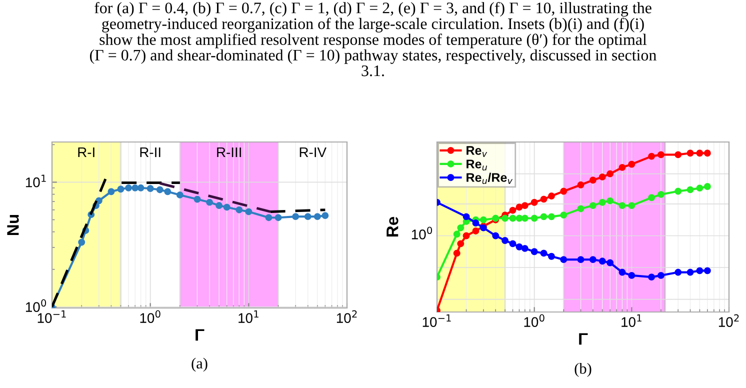  What do you see at coordinates (229, 152) in the screenshot?
I see `band-label: R-III` at bounding box center [229, 152].